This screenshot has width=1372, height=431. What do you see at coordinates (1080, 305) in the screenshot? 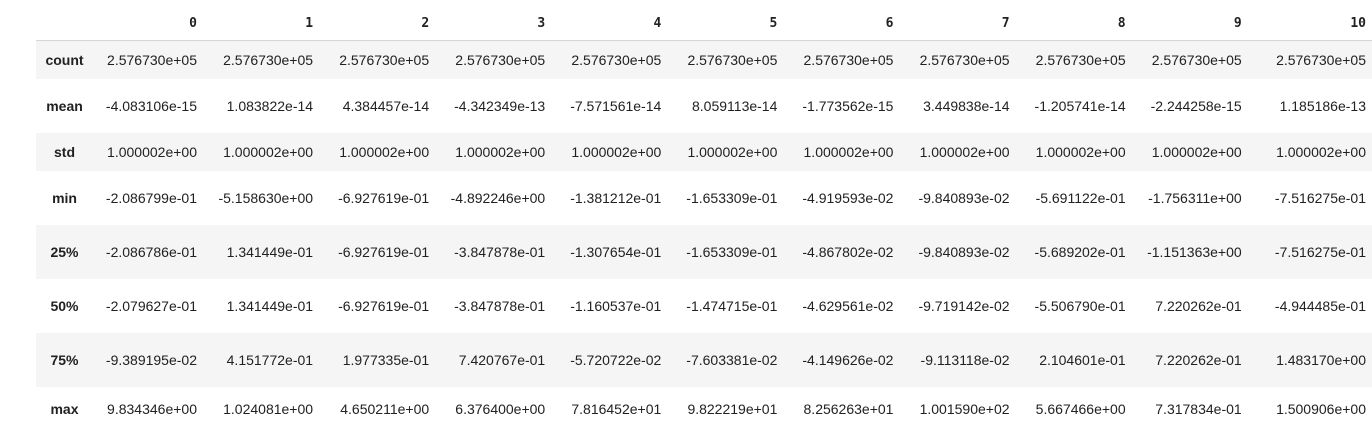
I see `table-cell: -5.506790e-01` at bounding box center [1080, 305].